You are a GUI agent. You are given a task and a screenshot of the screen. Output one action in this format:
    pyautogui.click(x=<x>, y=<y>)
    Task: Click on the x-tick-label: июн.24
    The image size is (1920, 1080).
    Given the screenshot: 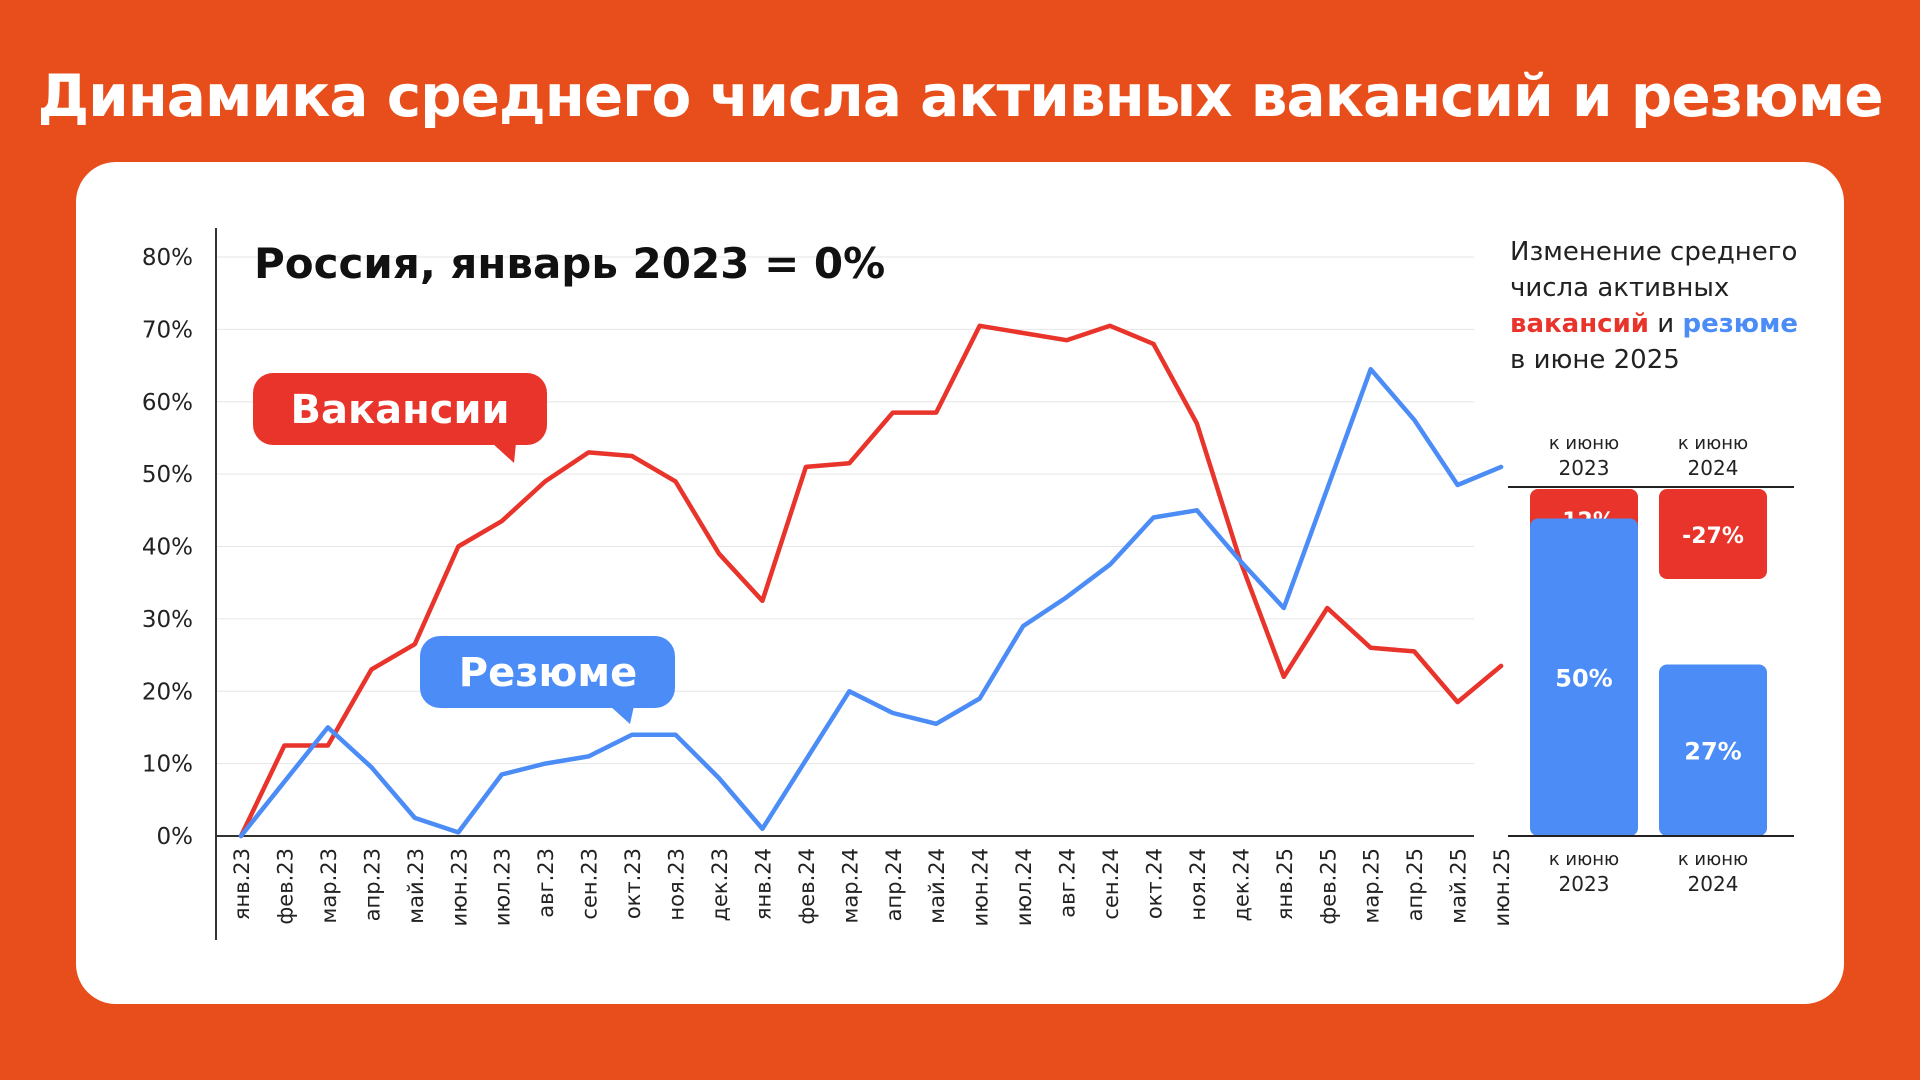 What is the action you would take?
    pyautogui.click(x=981, y=887)
    